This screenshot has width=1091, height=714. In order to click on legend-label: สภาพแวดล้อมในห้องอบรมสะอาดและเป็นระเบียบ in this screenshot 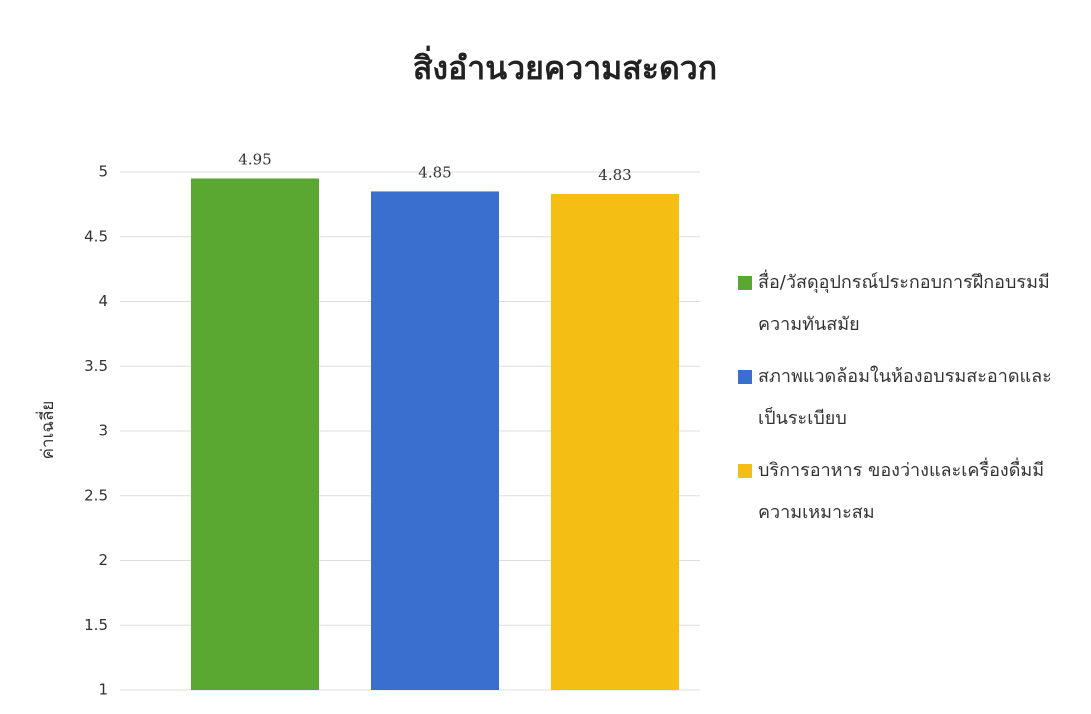, I will do `click(905, 397)`.